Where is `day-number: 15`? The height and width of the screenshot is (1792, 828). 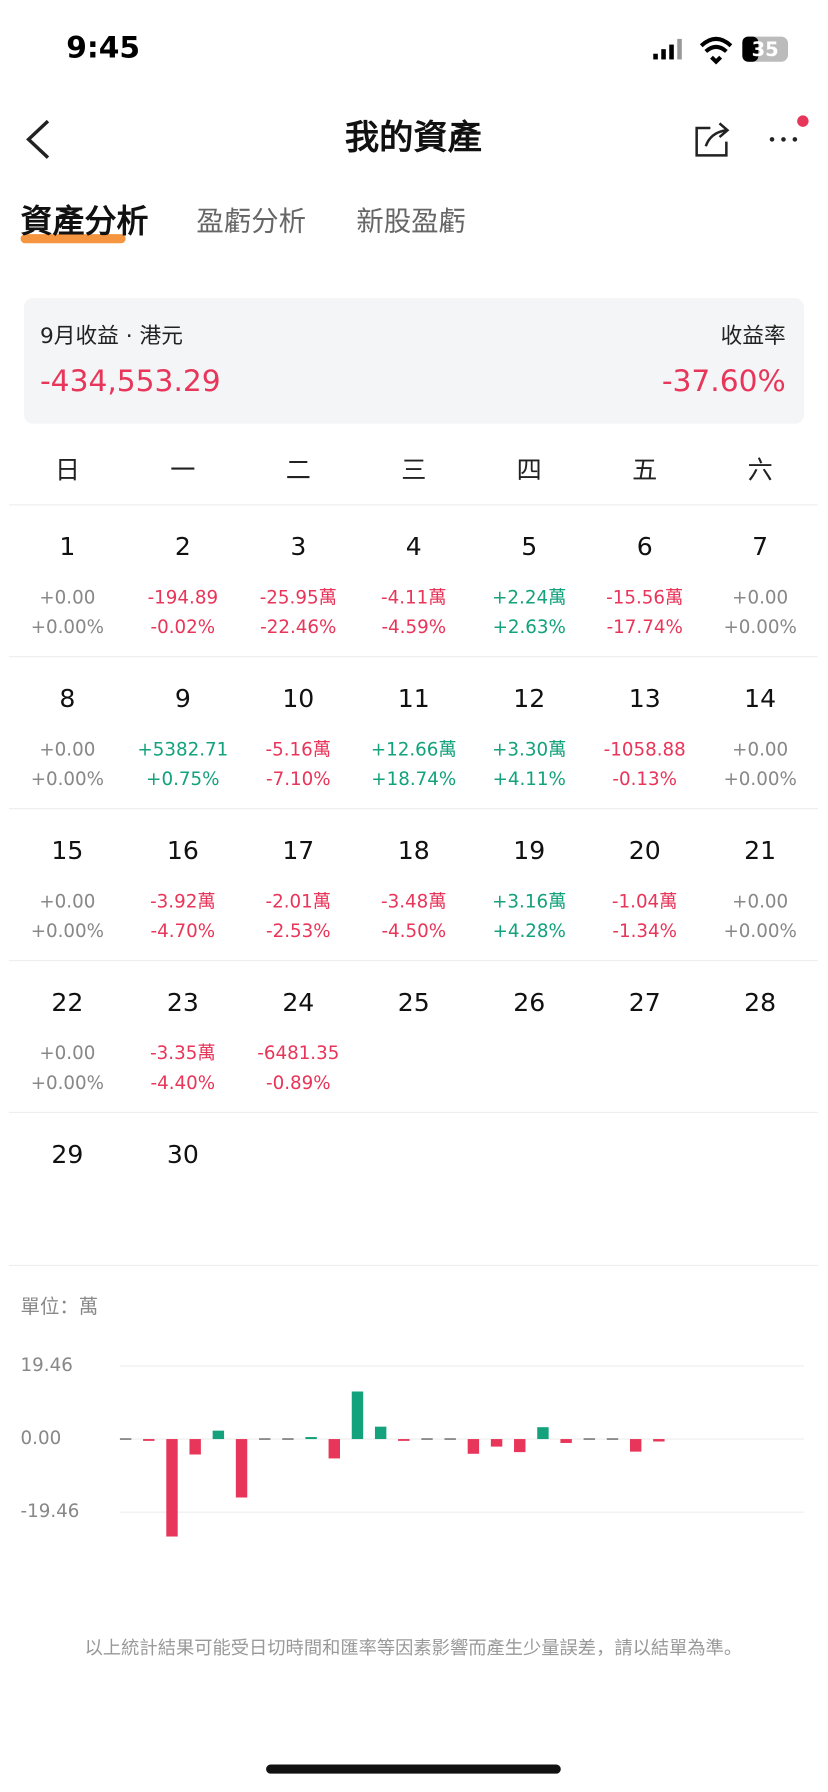
day-number: 15 is located at coordinates (67, 850).